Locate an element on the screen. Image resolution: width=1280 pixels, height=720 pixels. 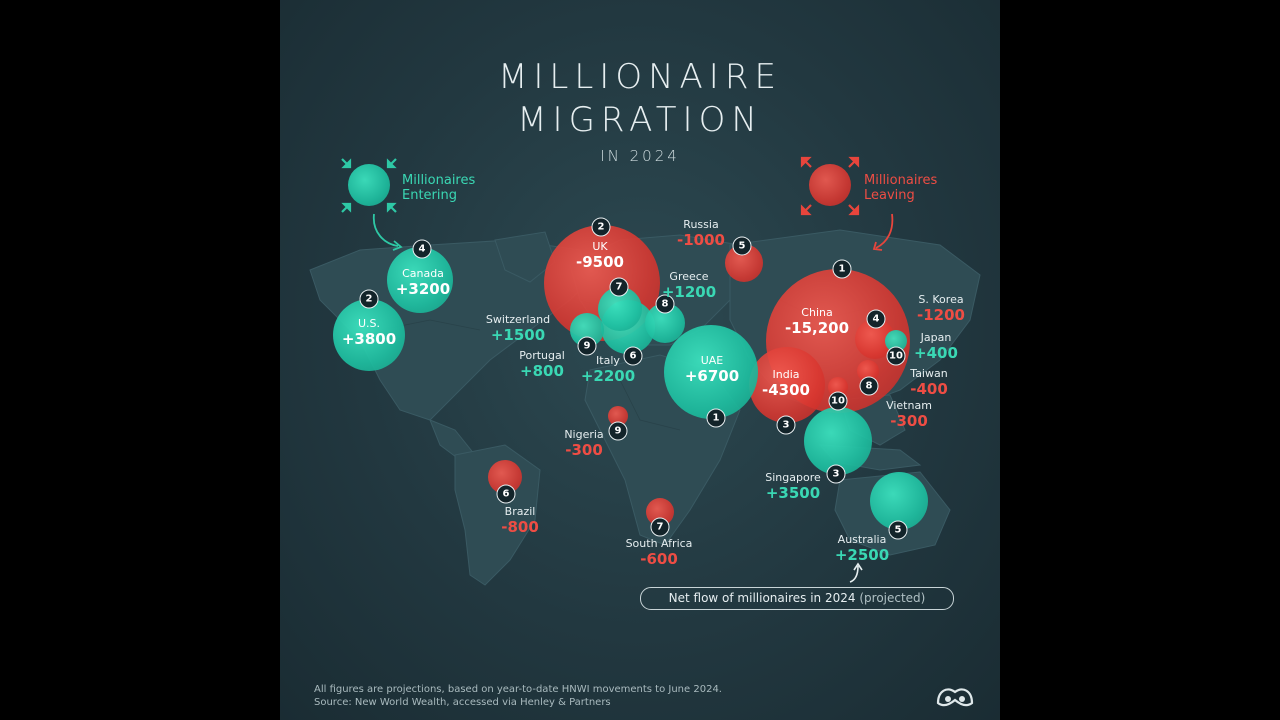
label-switzerland: Switzerland +1500 is located at coordinates (518, 328).